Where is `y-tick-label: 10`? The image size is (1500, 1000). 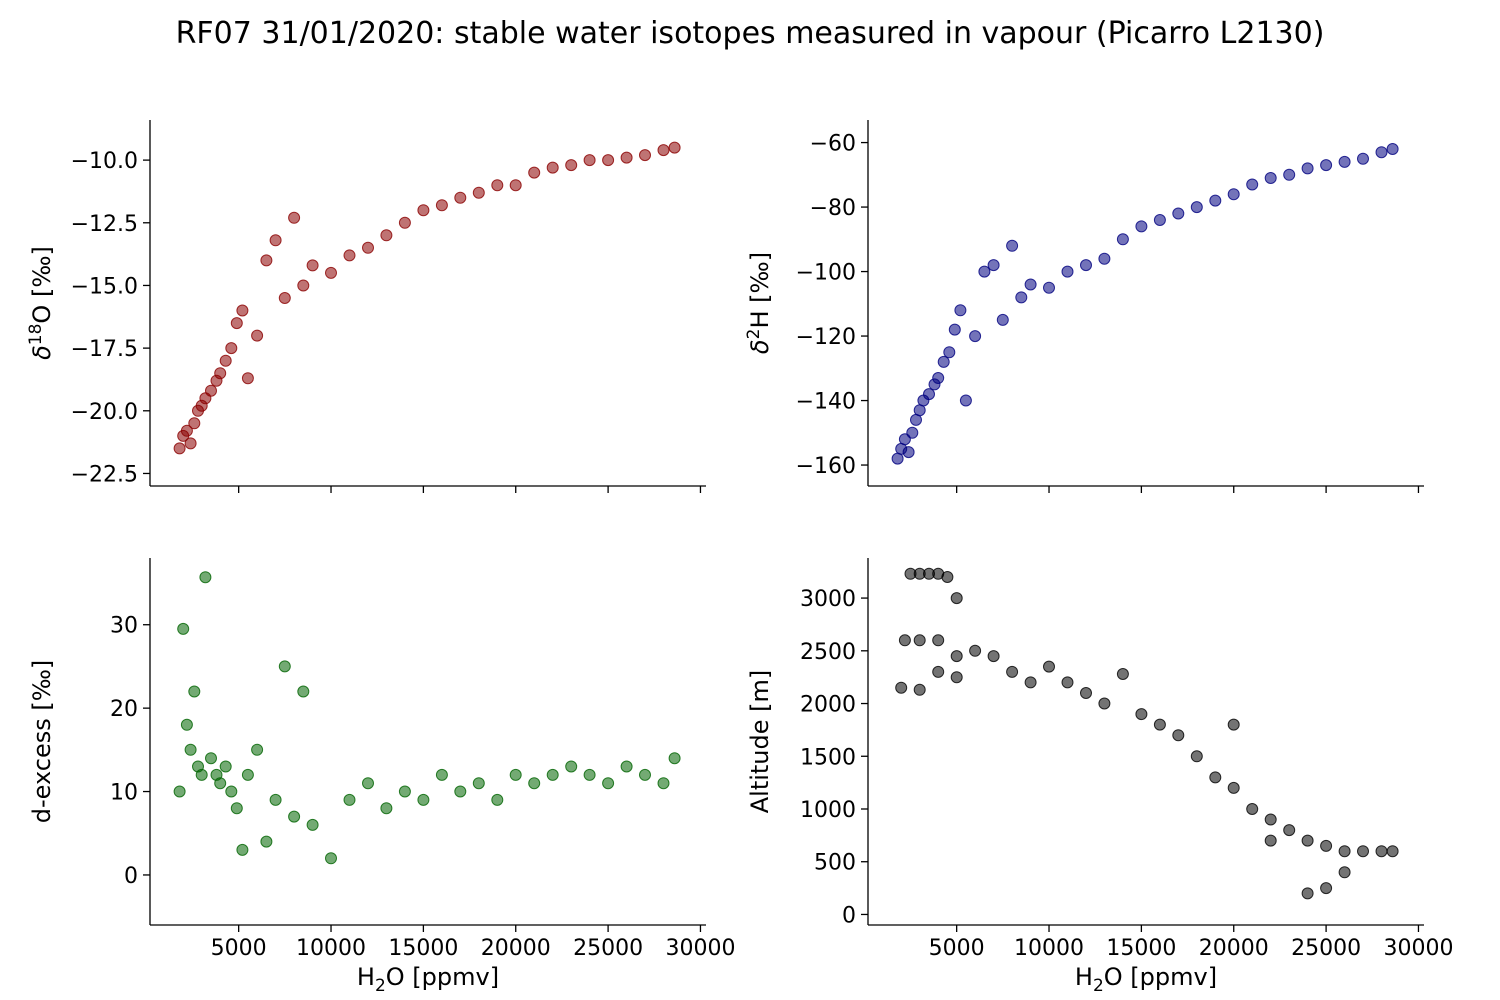
y-tick-label: 10 is located at coordinates (124, 793).